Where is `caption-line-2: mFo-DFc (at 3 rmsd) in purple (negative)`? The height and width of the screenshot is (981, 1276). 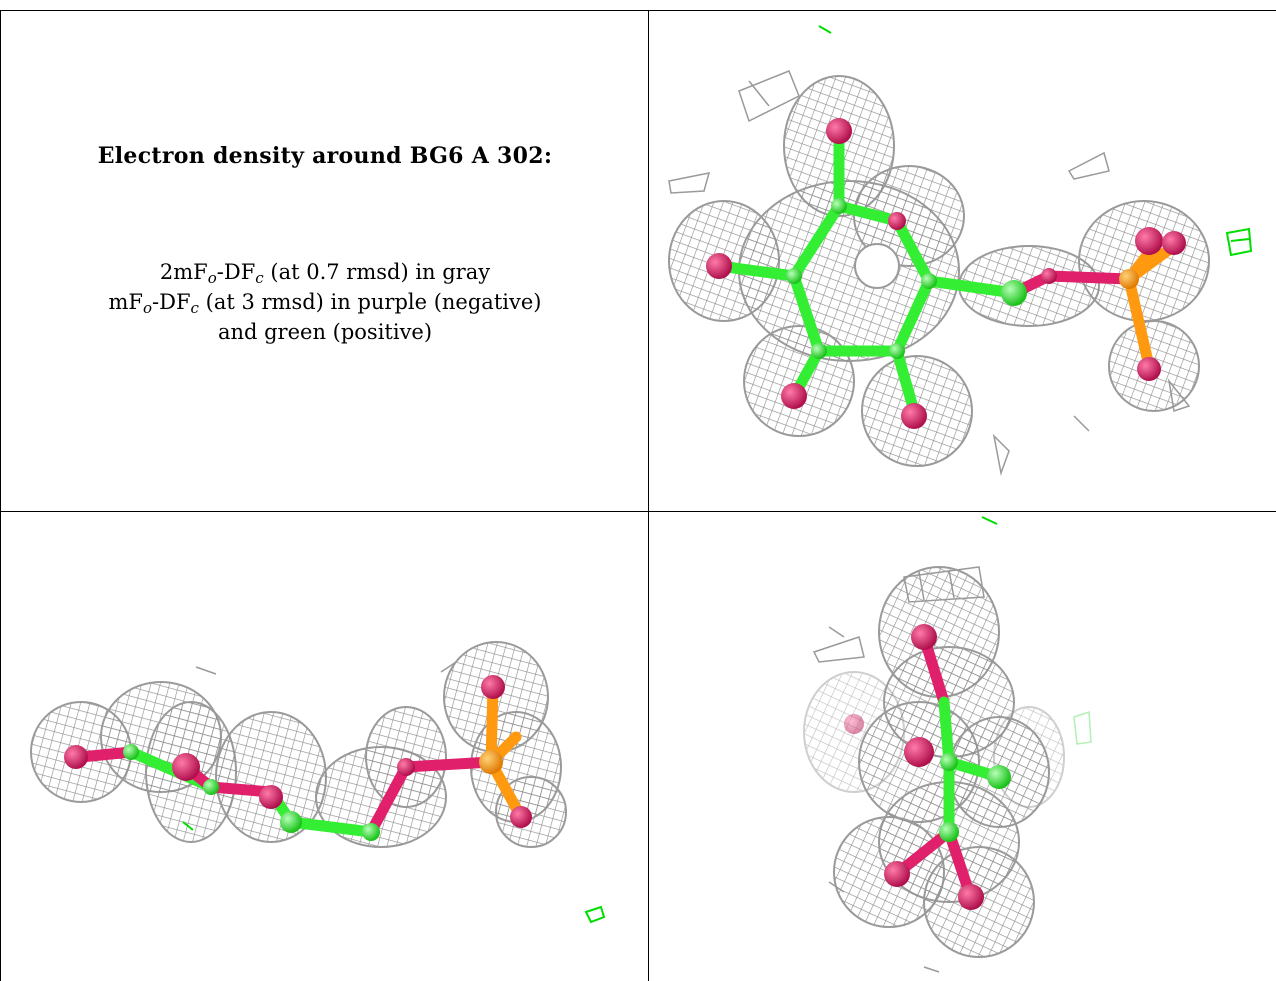 caption-line-2: mFo-DFc (at 3 rmsd) in purple (negative) is located at coordinates (325, 303).